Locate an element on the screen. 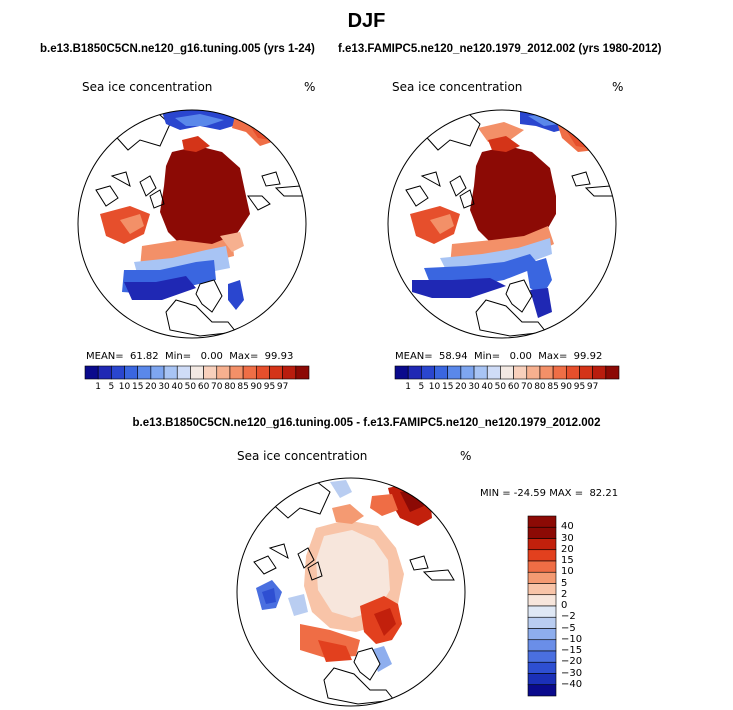  colorbar-tick-label: 0 is located at coordinates (564, 605).